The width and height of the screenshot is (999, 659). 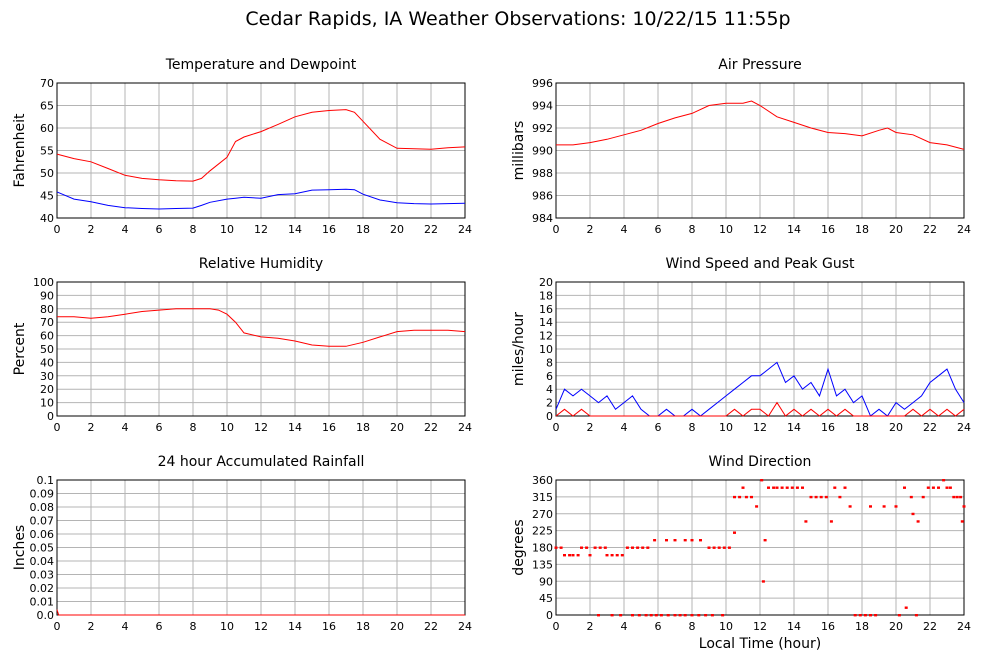 What do you see at coordinates (329, 626) in the screenshot?
I see `x-tick-label: 16` at bounding box center [329, 626].